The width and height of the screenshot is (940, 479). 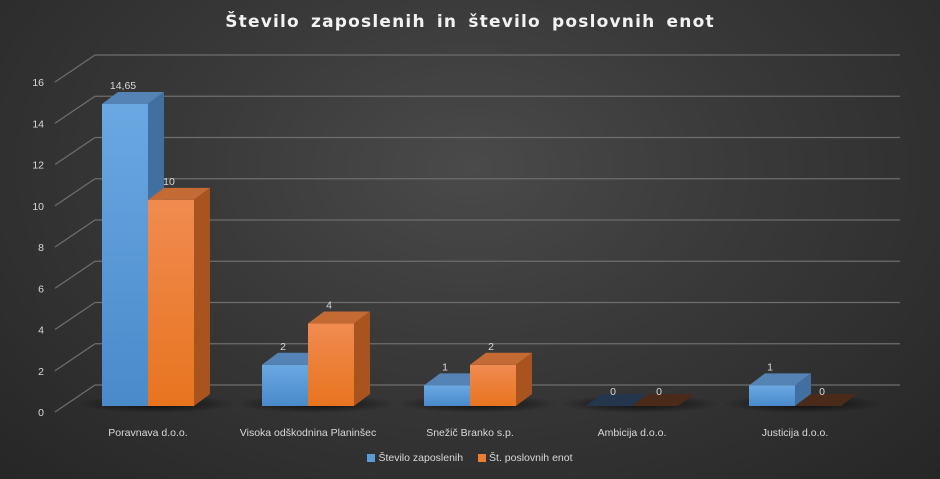 What do you see at coordinates (147, 433) in the screenshot?
I see `x-category-label: Poravnava d.o.o.` at bounding box center [147, 433].